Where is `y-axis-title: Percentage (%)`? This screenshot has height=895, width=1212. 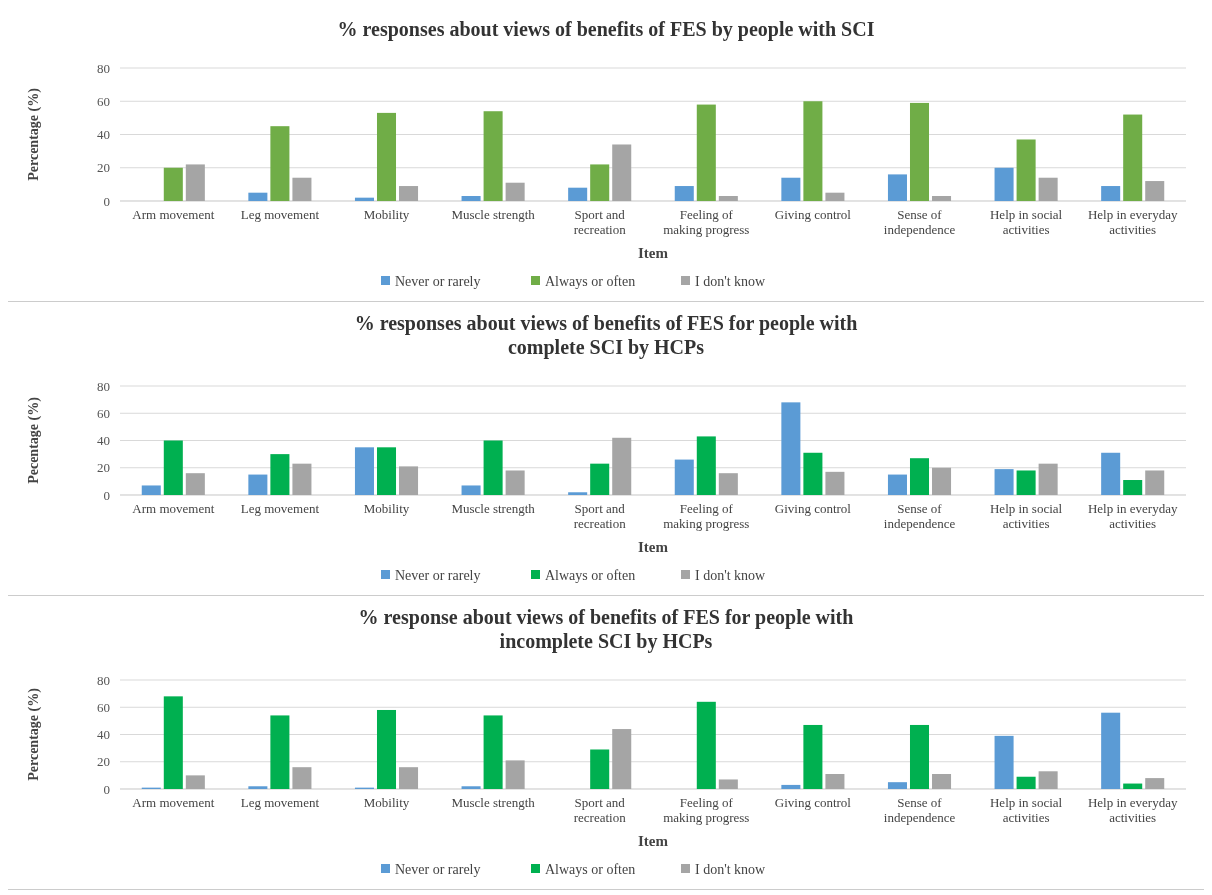
y-axis-title: Percentage (%) is located at coordinates (34, 734).